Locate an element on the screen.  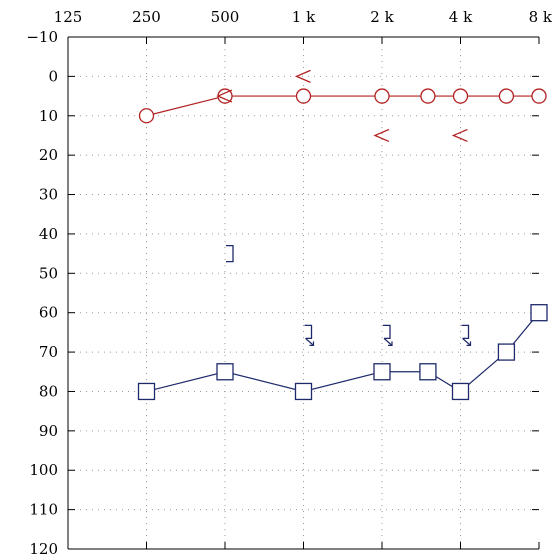
x-tick-label: 125 is located at coordinates (68, 17).